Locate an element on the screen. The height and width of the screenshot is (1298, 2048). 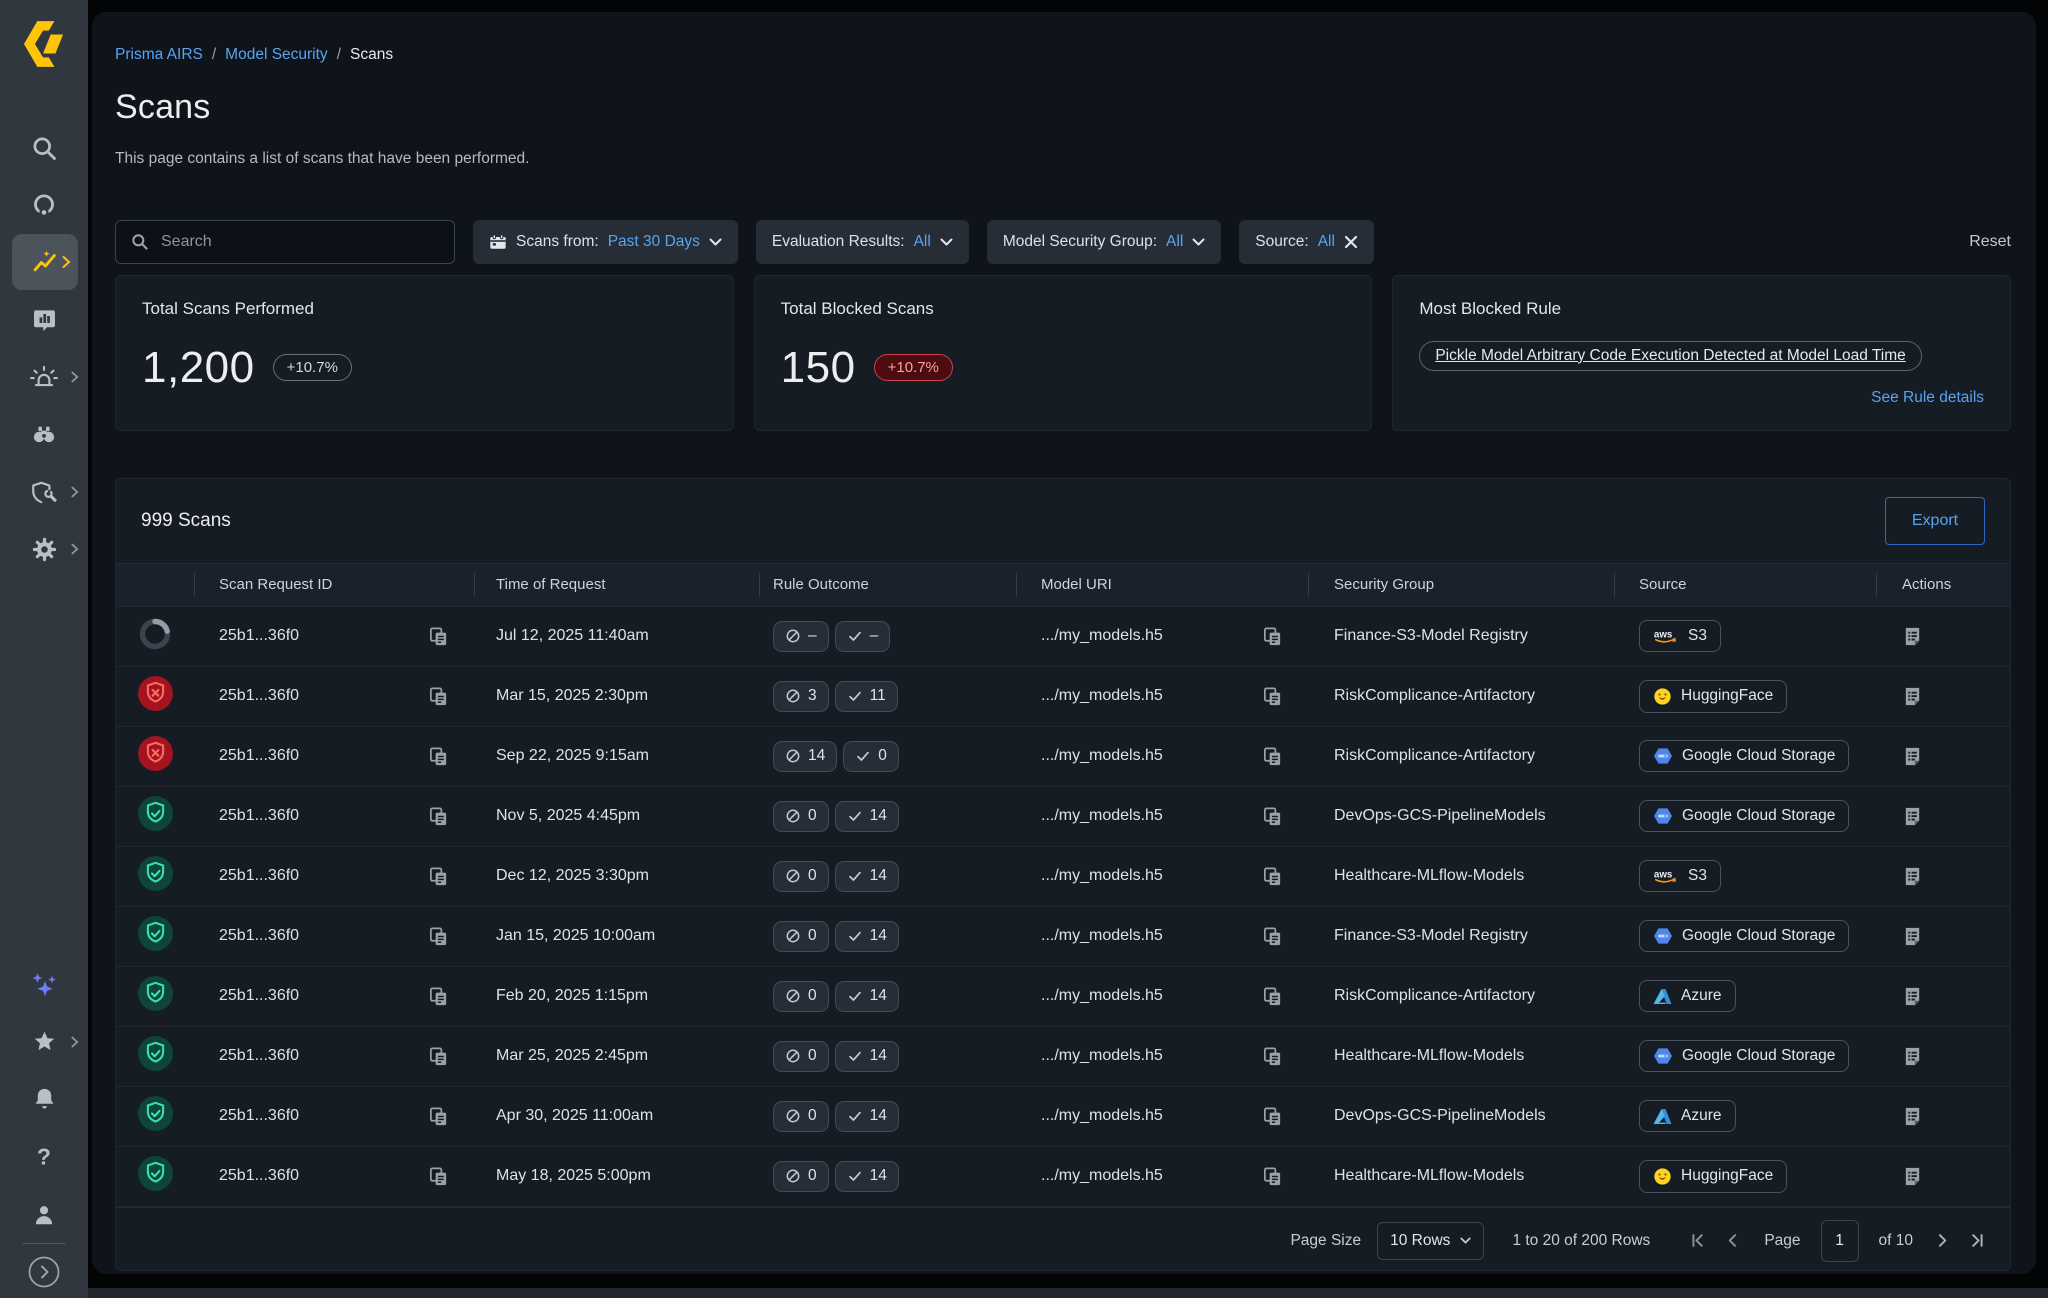
expand-circle-icon is located at coordinates (44, 1272).